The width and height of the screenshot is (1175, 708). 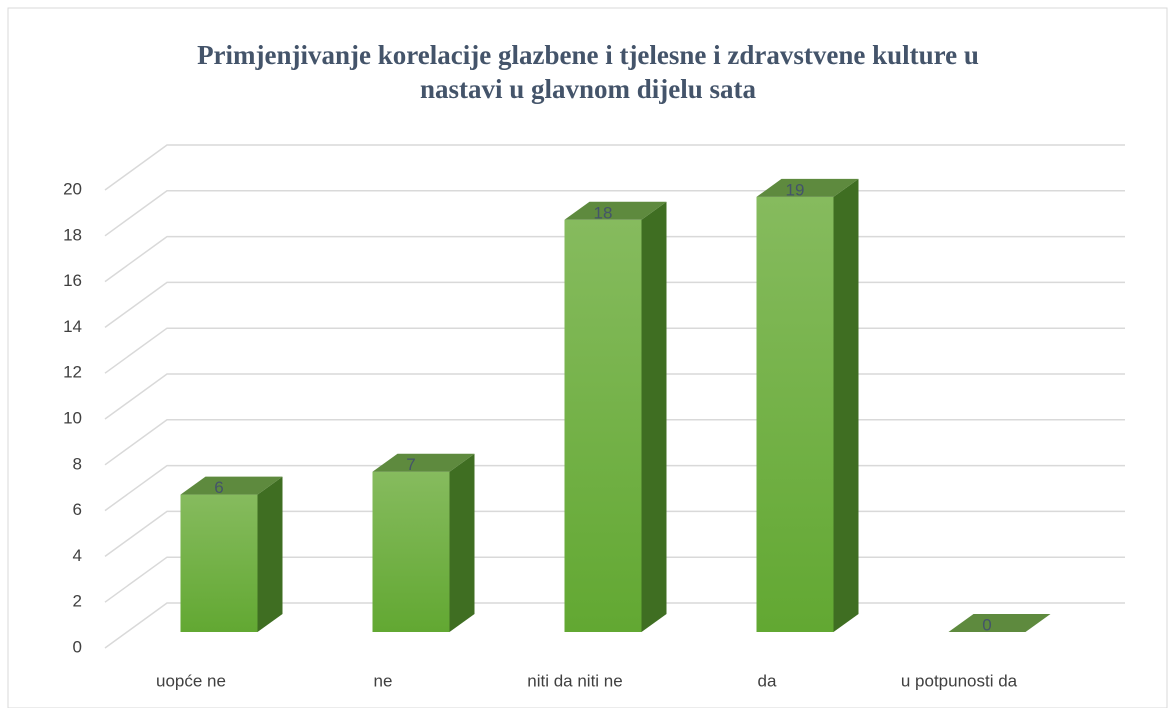 I want to click on grid-line, so click(x=614, y=167).